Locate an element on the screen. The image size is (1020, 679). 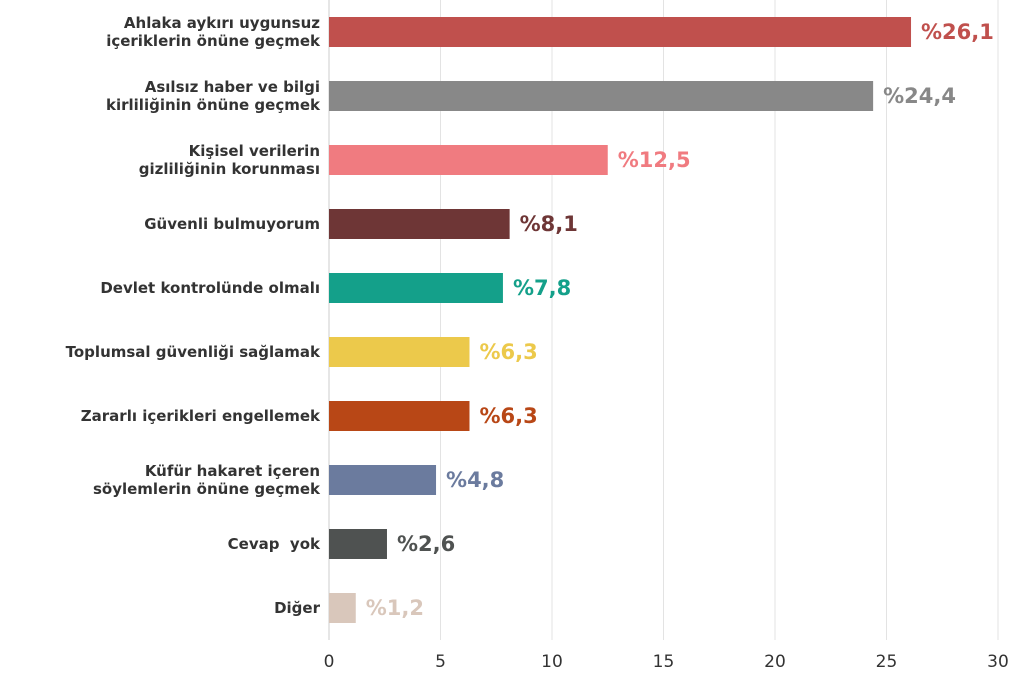
category-line: Devlet kontrolünde olmalı is located at coordinates (210, 288).